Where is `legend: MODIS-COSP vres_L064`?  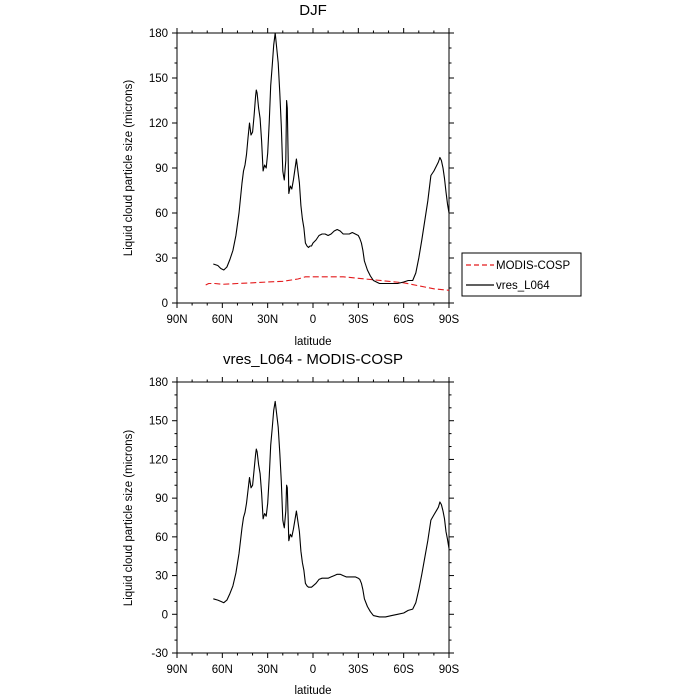
legend: MODIS-COSP vres_L064 is located at coordinates (521, 274).